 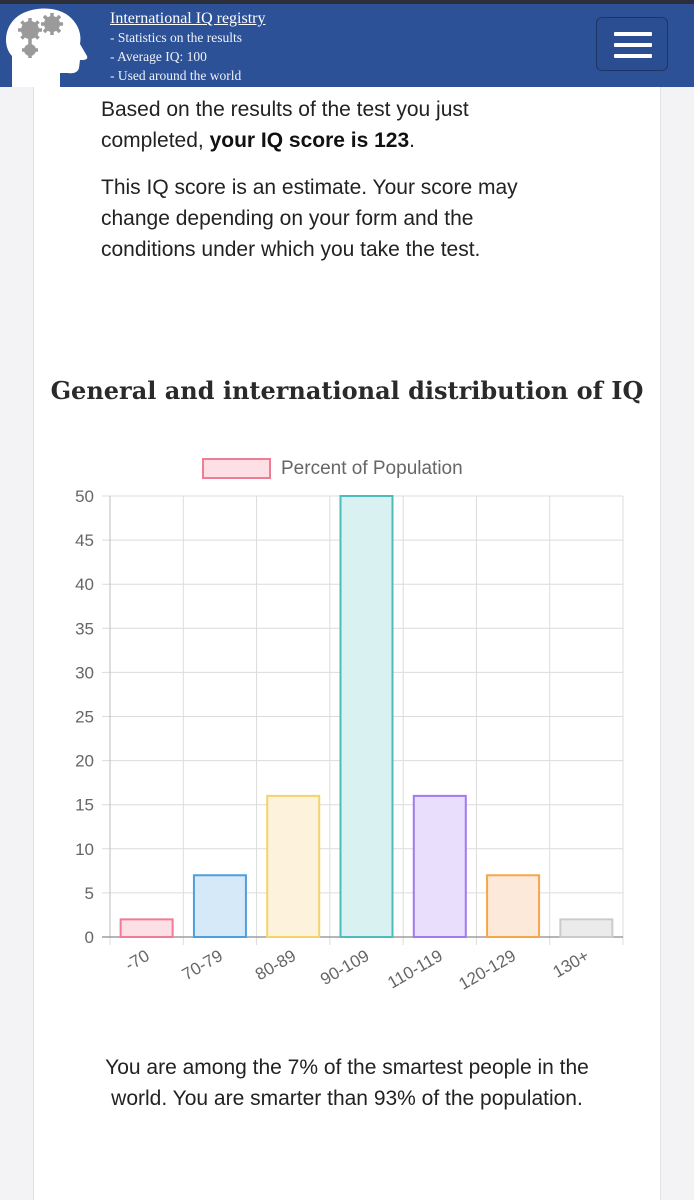 What do you see at coordinates (202, 965) in the screenshot?
I see `x-tick-label: 70-79` at bounding box center [202, 965].